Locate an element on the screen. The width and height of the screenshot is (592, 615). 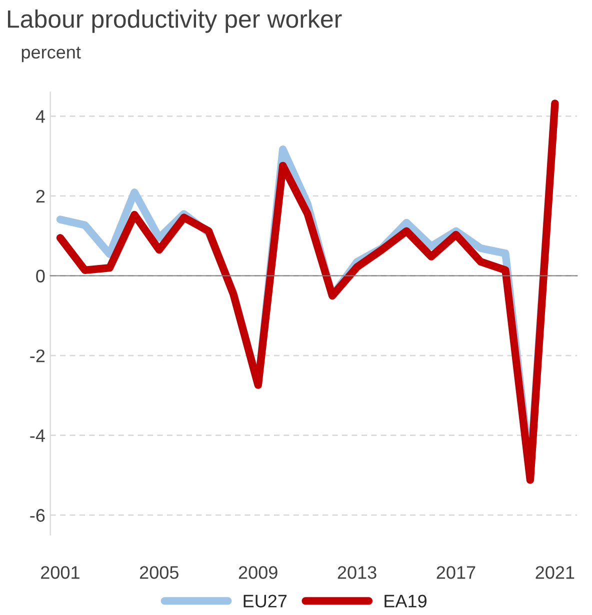
y-tick-label: -6 is located at coordinates (37, 515).